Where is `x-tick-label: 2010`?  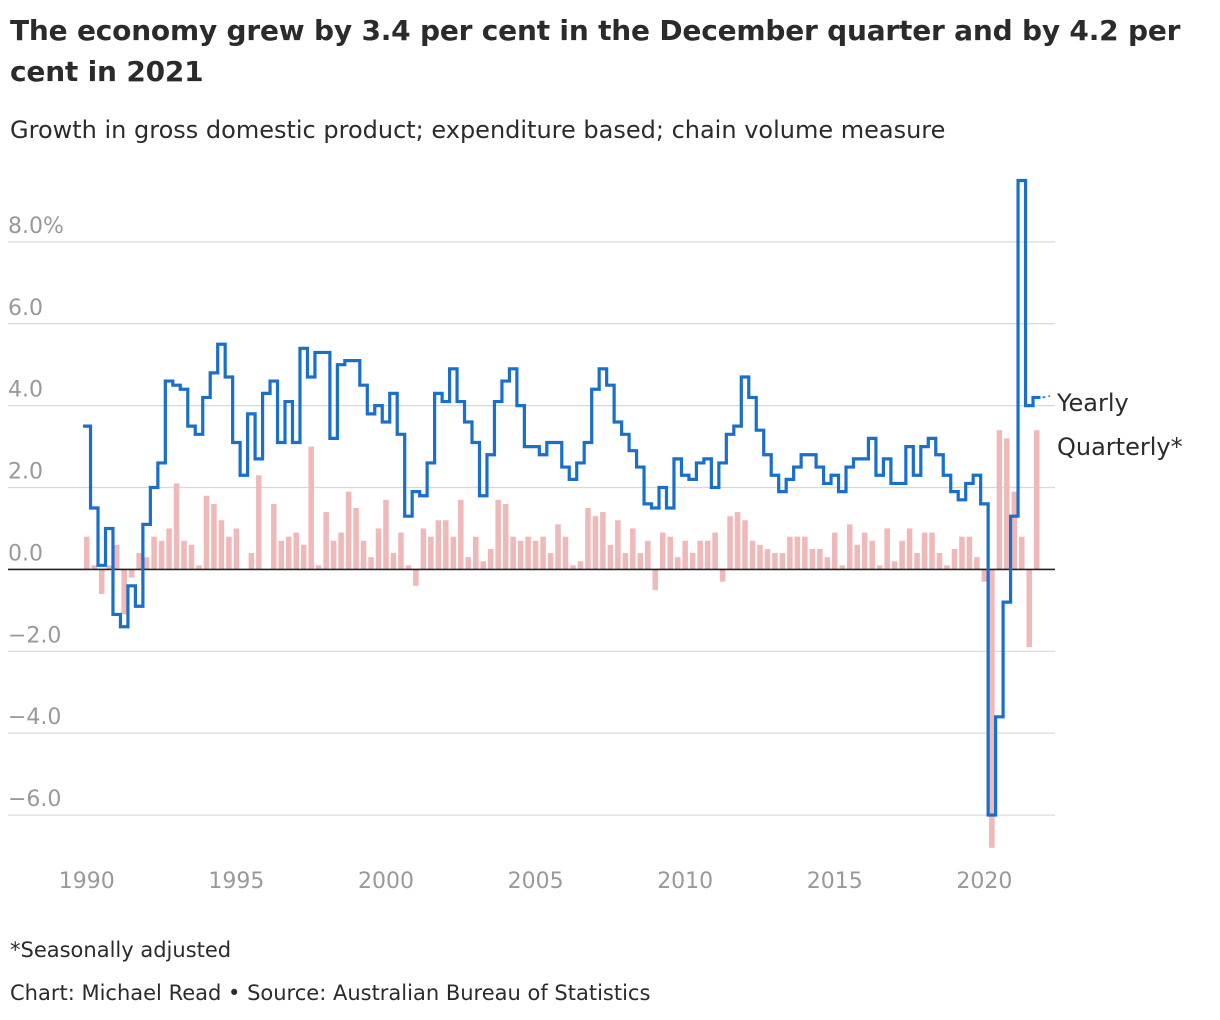 x-tick-label: 2010 is located at coordinates (685, 881).